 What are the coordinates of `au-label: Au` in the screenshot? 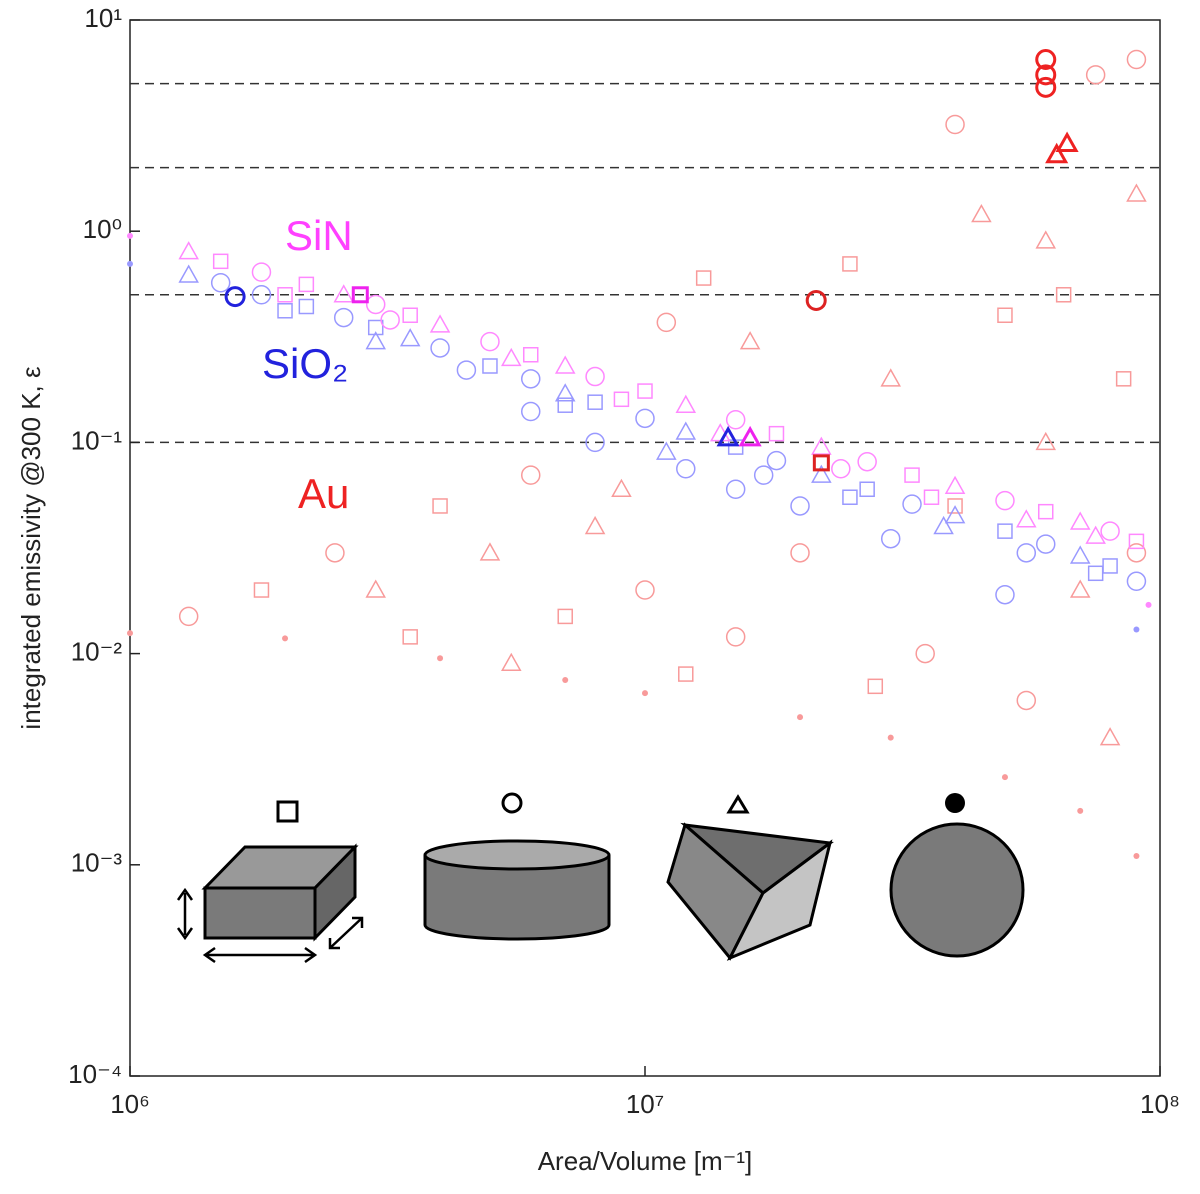 It's located at (323, 493).